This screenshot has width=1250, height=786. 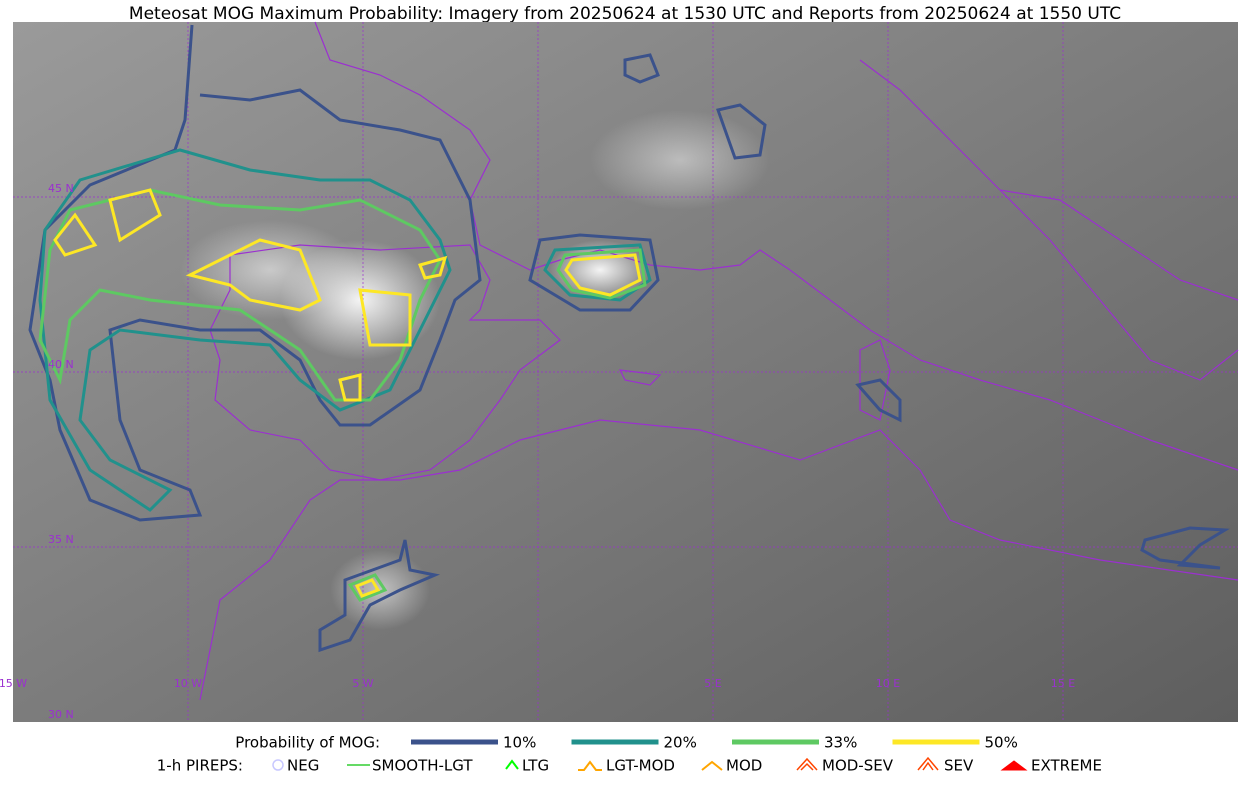 What do you see at coordinates (744, 766) in the screenshot?
I see `legend-entry: MOD` at bounding box center [744, 766].